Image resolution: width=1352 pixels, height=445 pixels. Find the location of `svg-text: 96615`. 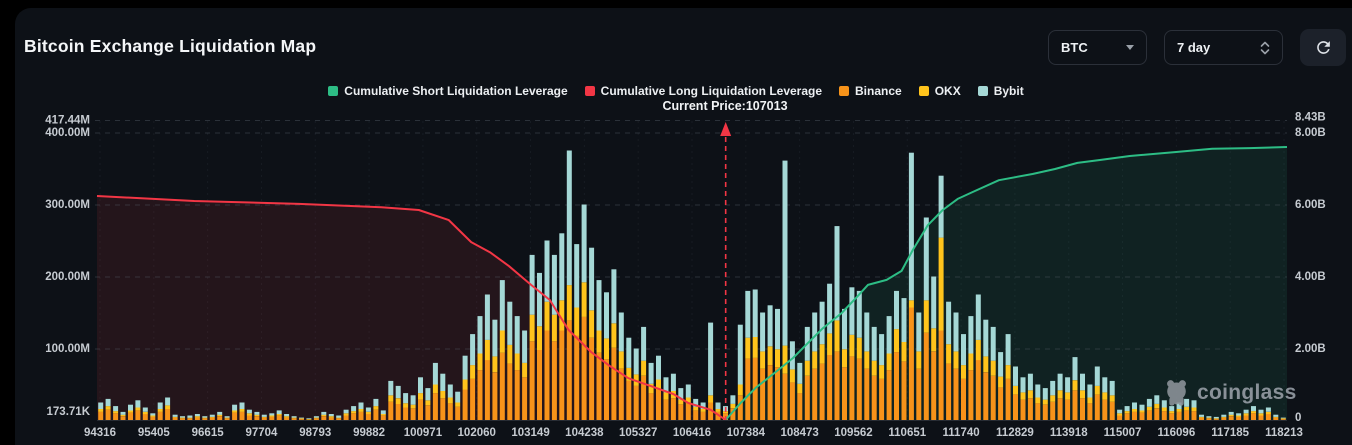

svg-text: 96615 is located at coordinates (208, 433).